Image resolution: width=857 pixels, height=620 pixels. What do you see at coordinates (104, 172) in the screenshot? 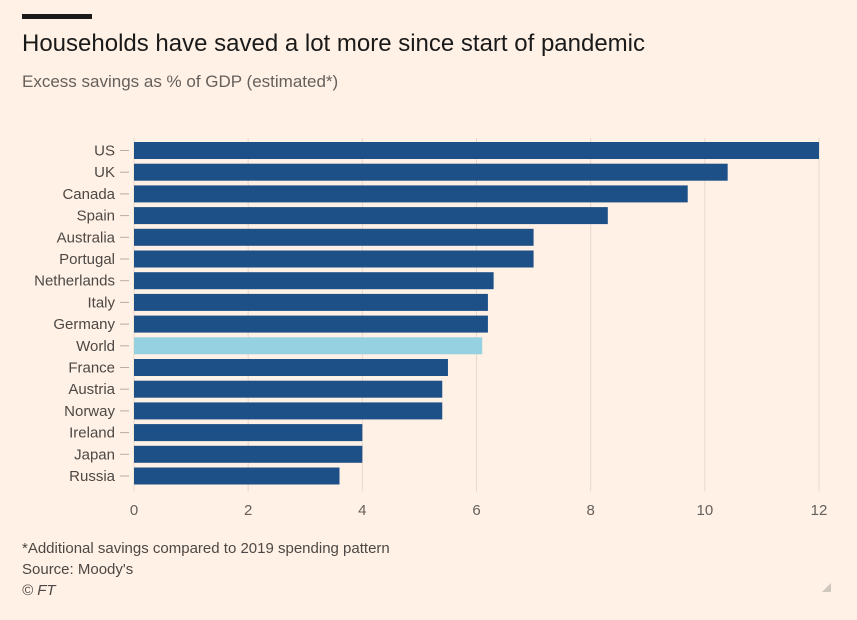
I see `category-label: UK` at bounding box center [104, 172].